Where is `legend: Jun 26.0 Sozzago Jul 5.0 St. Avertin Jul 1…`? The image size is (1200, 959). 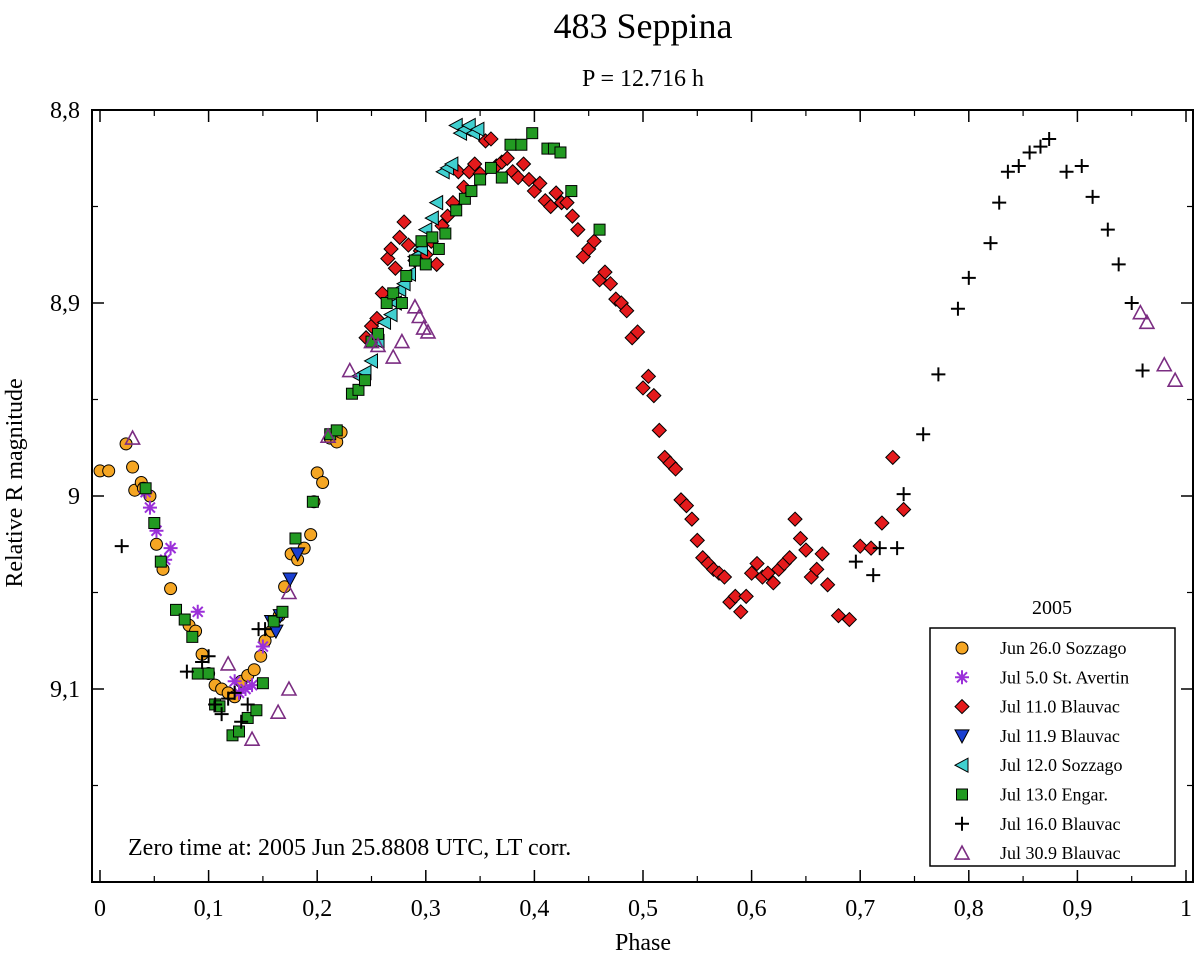 legend: Jun 26.0 Sozzago Jul 5.0 St. Avertin Jul 1… is located at coordinates (1041, 750).